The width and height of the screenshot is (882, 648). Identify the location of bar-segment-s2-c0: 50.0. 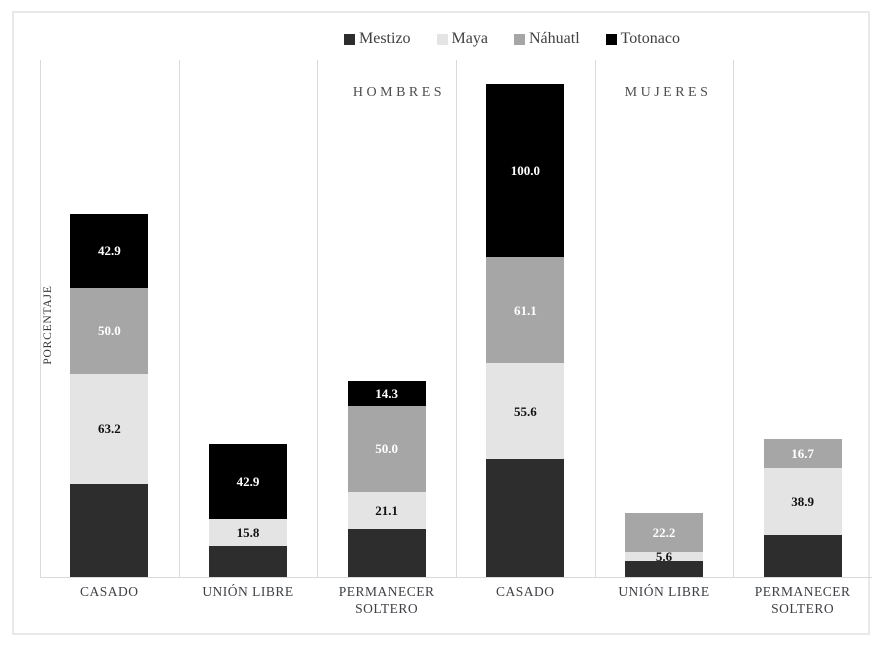
(109, 331).